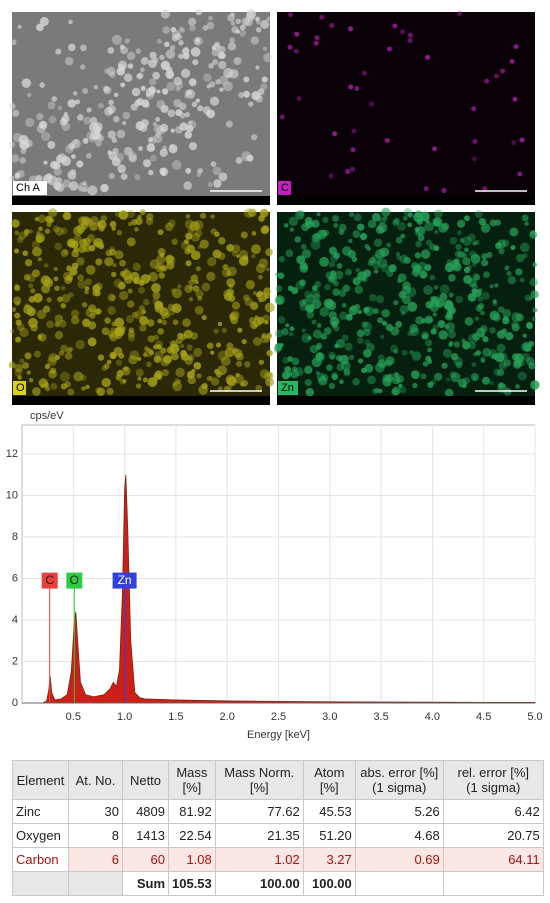 This screenshot has width=550, height=903. What do you see at coordinates (278, 811) in the screenshot?
I see `data-row: Zinc 30 4809 81.92 77.62 45.53 5.26 6.42` at bounding box center [278, 811].